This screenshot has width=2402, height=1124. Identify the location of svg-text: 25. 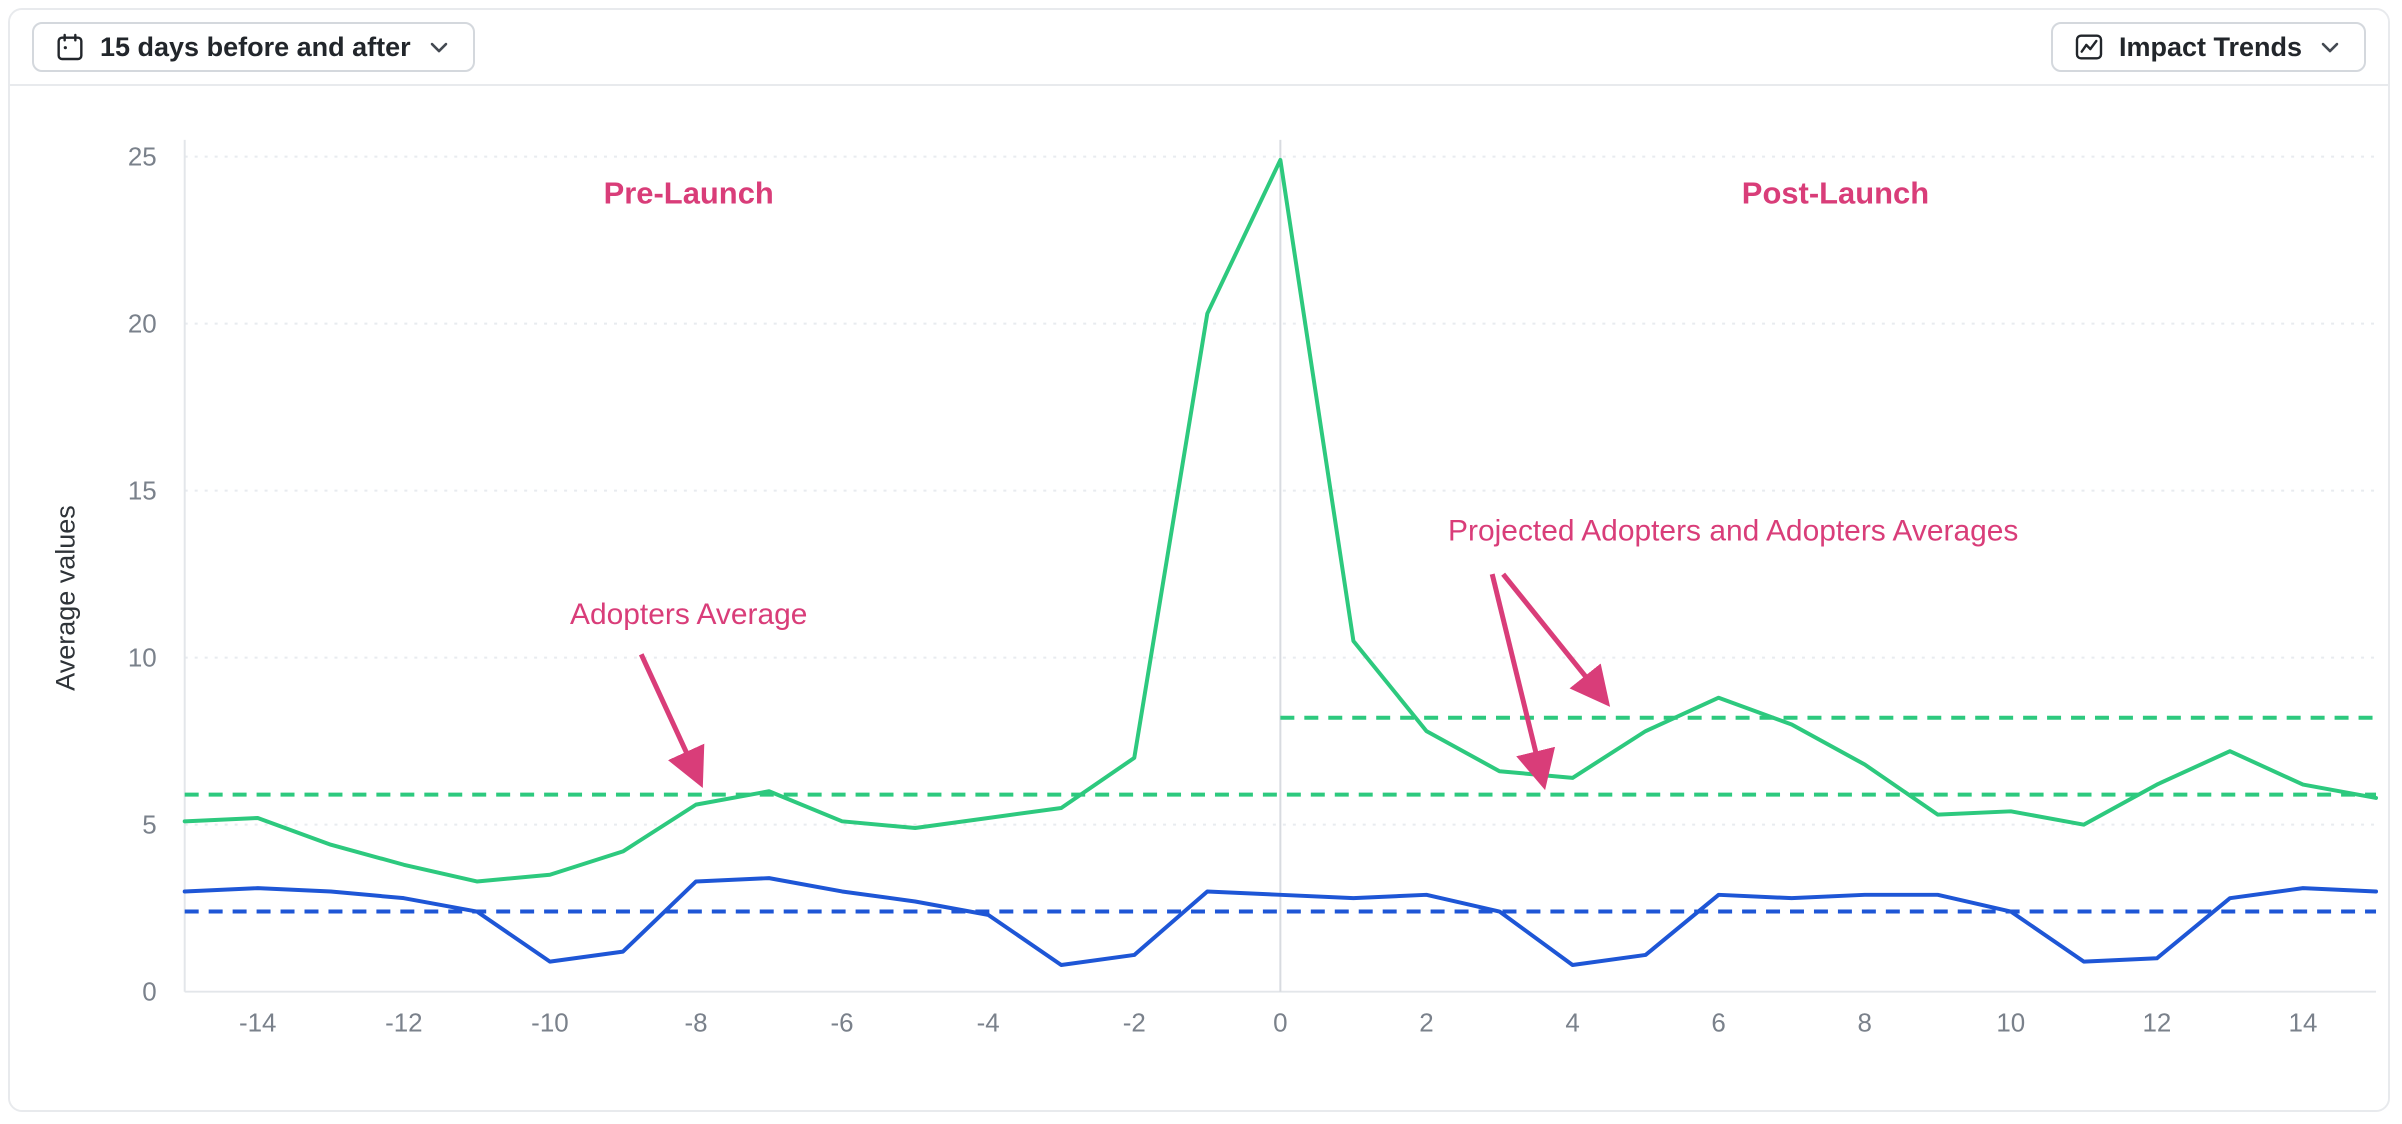
(142, 158).